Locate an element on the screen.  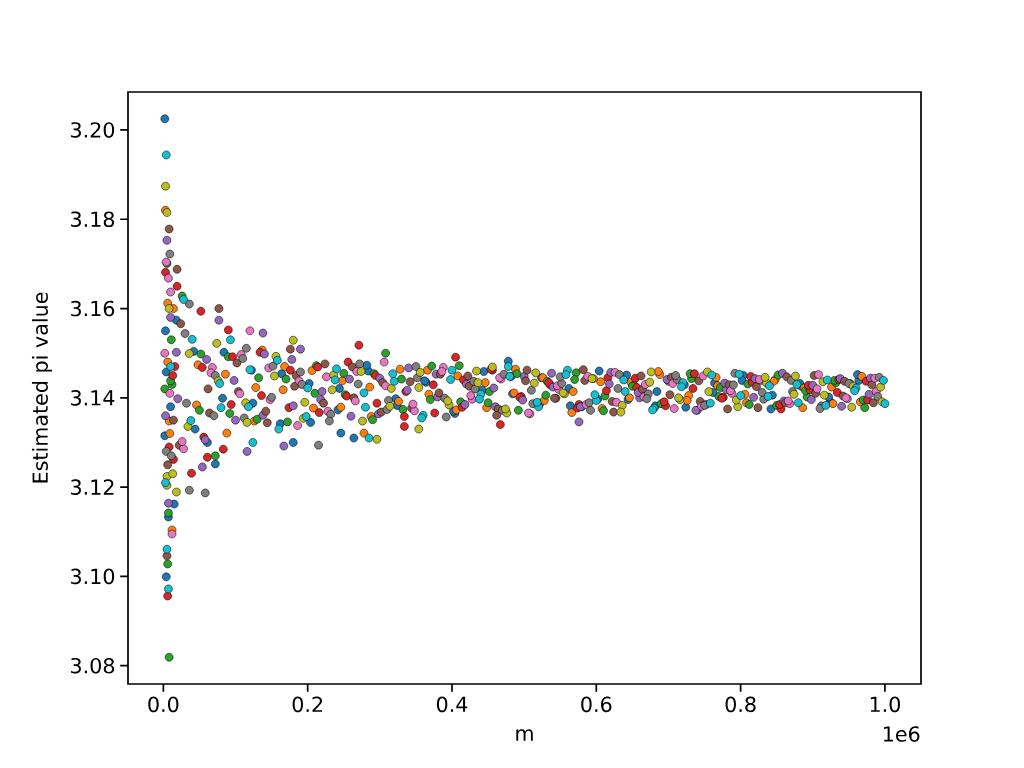
x-tick-label: 0.8 is located at coordinates (740, 704).